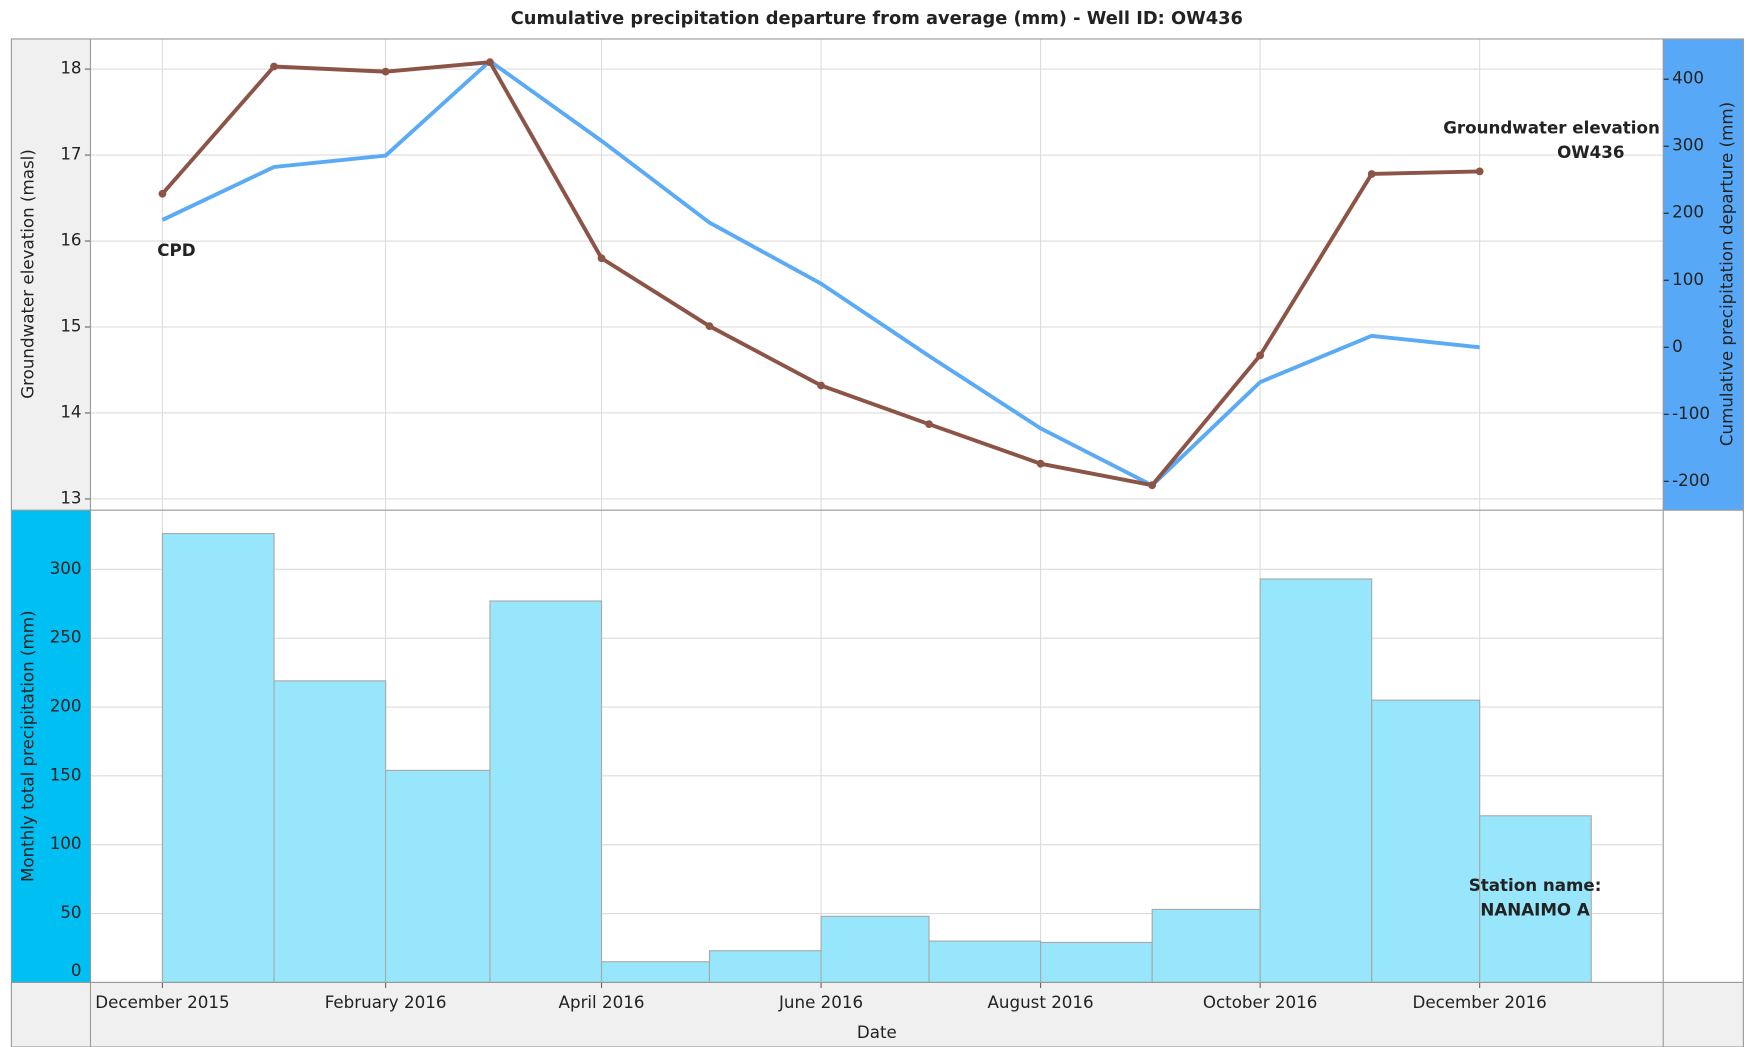 Image resolution: width=1747 pixels, height=1047 pixels. Describe the element at coordinates (1691, 480) in the screenshot. I see `y2-tick-label: -200` at that location.